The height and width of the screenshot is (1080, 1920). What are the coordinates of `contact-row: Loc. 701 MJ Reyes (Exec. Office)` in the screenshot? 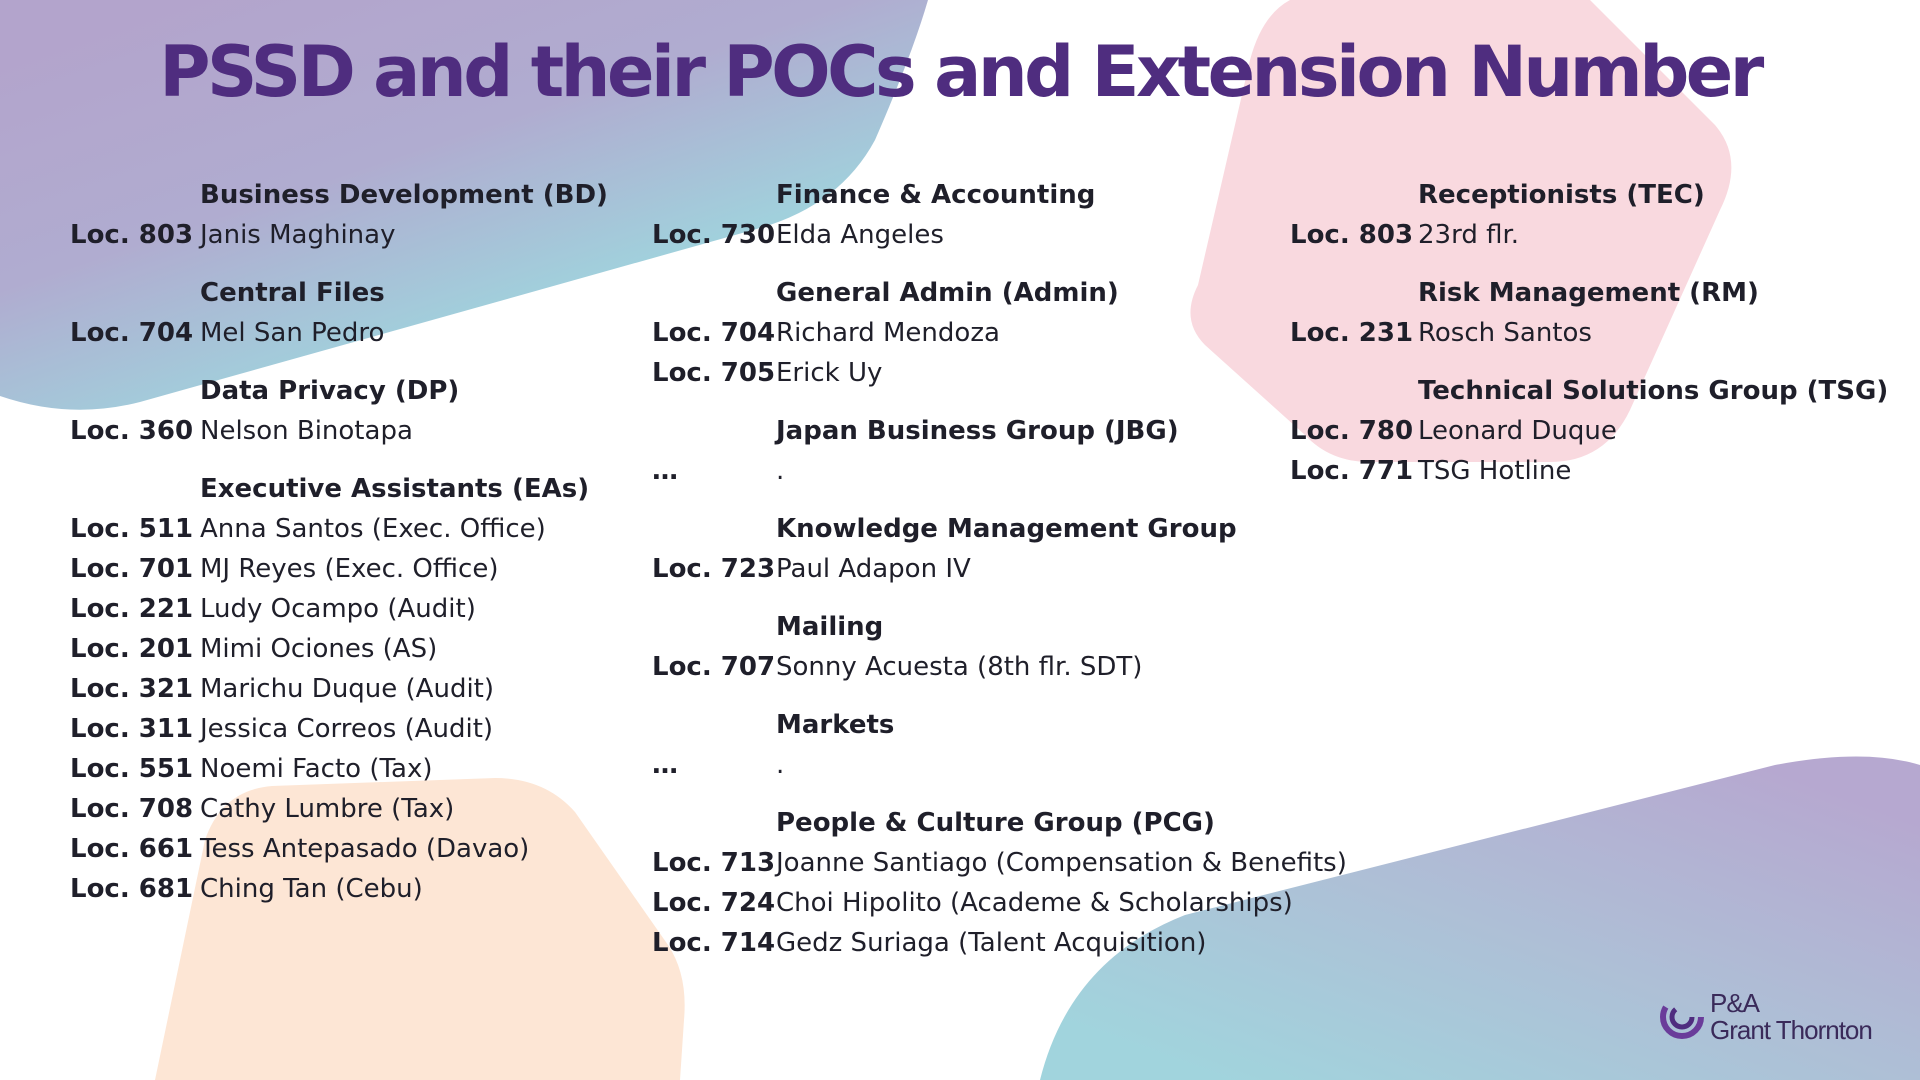 It's located at (339, 569).